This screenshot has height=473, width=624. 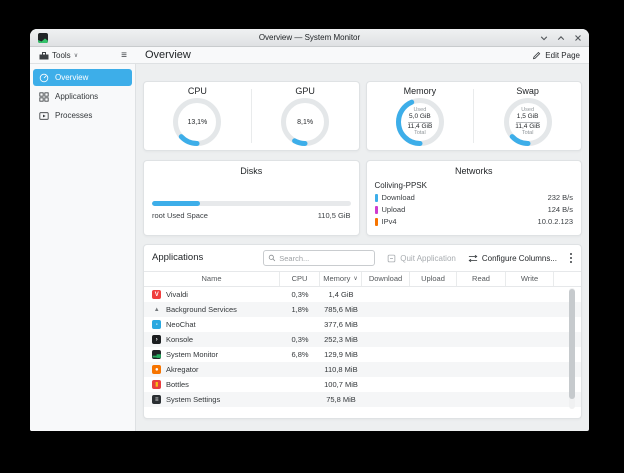 I want to click on cpu-gpu-card: CPU 13,1% GPU 8,1%, so click(x=251, y=116).